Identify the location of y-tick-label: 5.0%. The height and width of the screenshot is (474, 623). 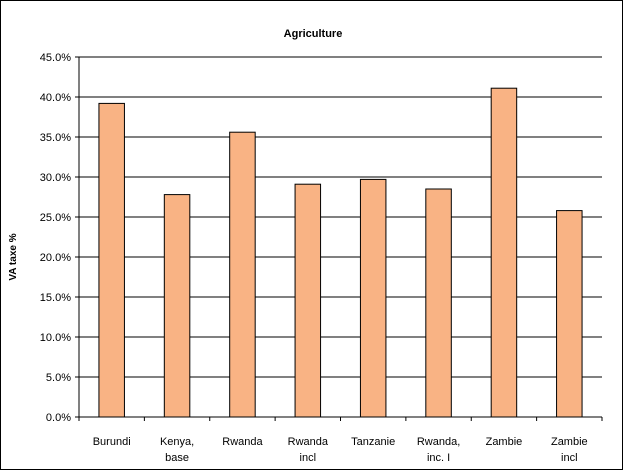
(58, 378).